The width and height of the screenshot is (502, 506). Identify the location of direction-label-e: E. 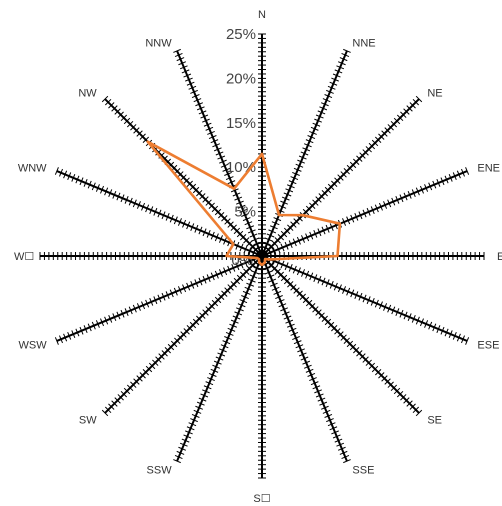
(499, 257).